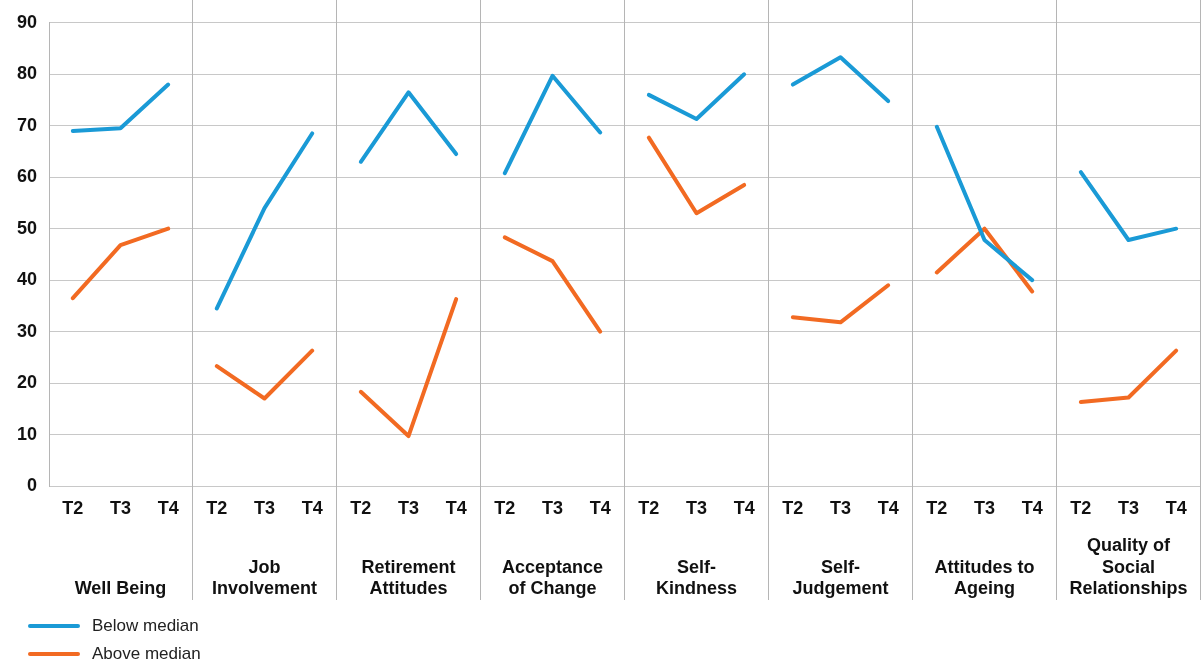 The height and width of the screenshot is (669, 1204). Describe the element at coordinates (26, 382) in the screenshot. I see `y-tick-label: 20` at that location.